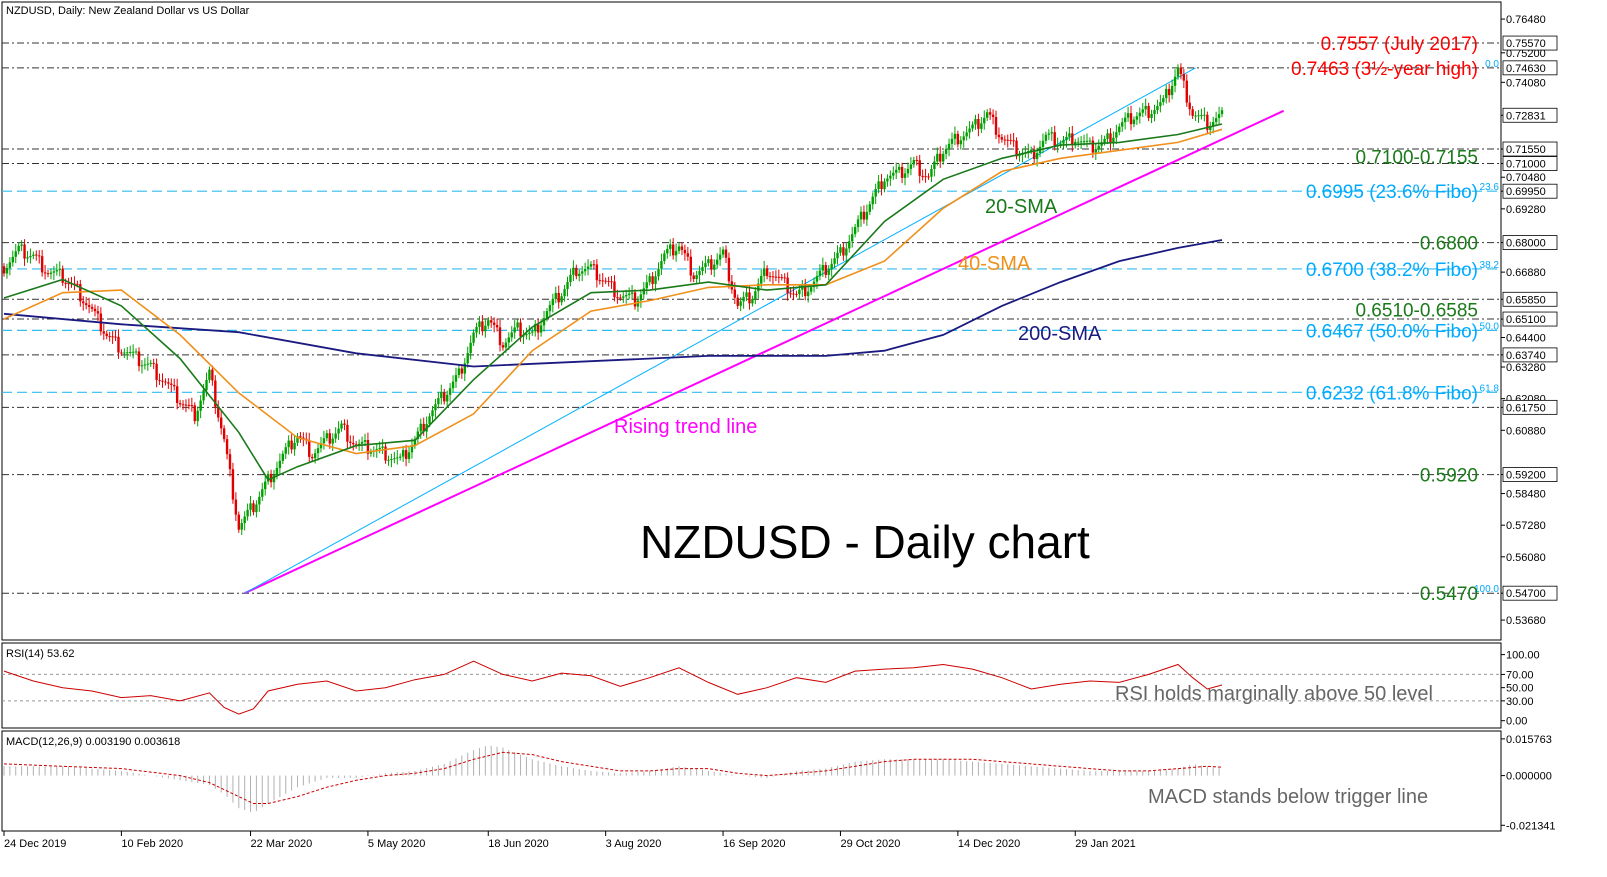 This screenshot has height=877, width=1607. I want to click on fibo-tag: 0.0, so click(1492, 64).